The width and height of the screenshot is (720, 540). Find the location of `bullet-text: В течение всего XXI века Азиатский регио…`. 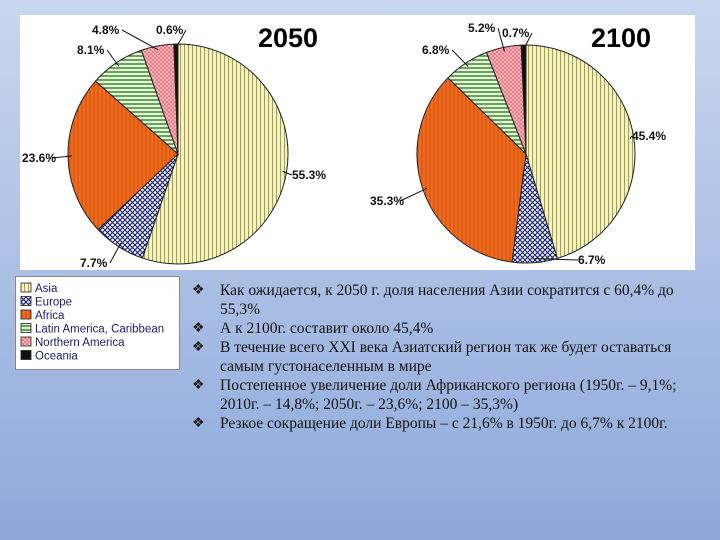

bullet-text: В течение всего XXI века Азиатский регио… is located at coordinates (446, 357).